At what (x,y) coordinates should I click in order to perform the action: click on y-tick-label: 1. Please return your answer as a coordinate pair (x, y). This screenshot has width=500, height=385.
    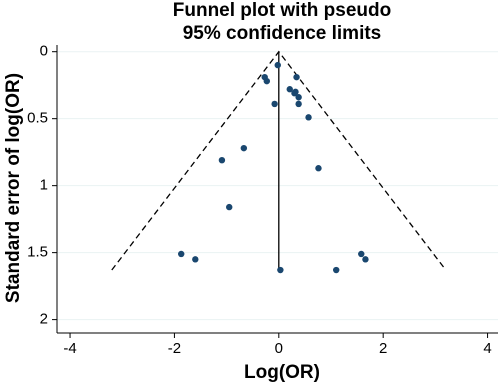
    Looking at the image, I should click on (44, 185).